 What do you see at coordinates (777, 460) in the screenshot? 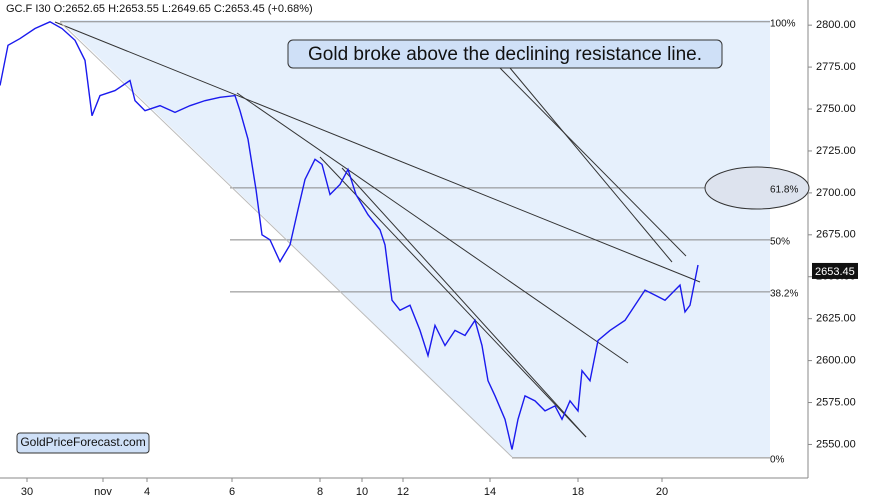
I see `fib-label: 0%` at bounding box center [777, 460].